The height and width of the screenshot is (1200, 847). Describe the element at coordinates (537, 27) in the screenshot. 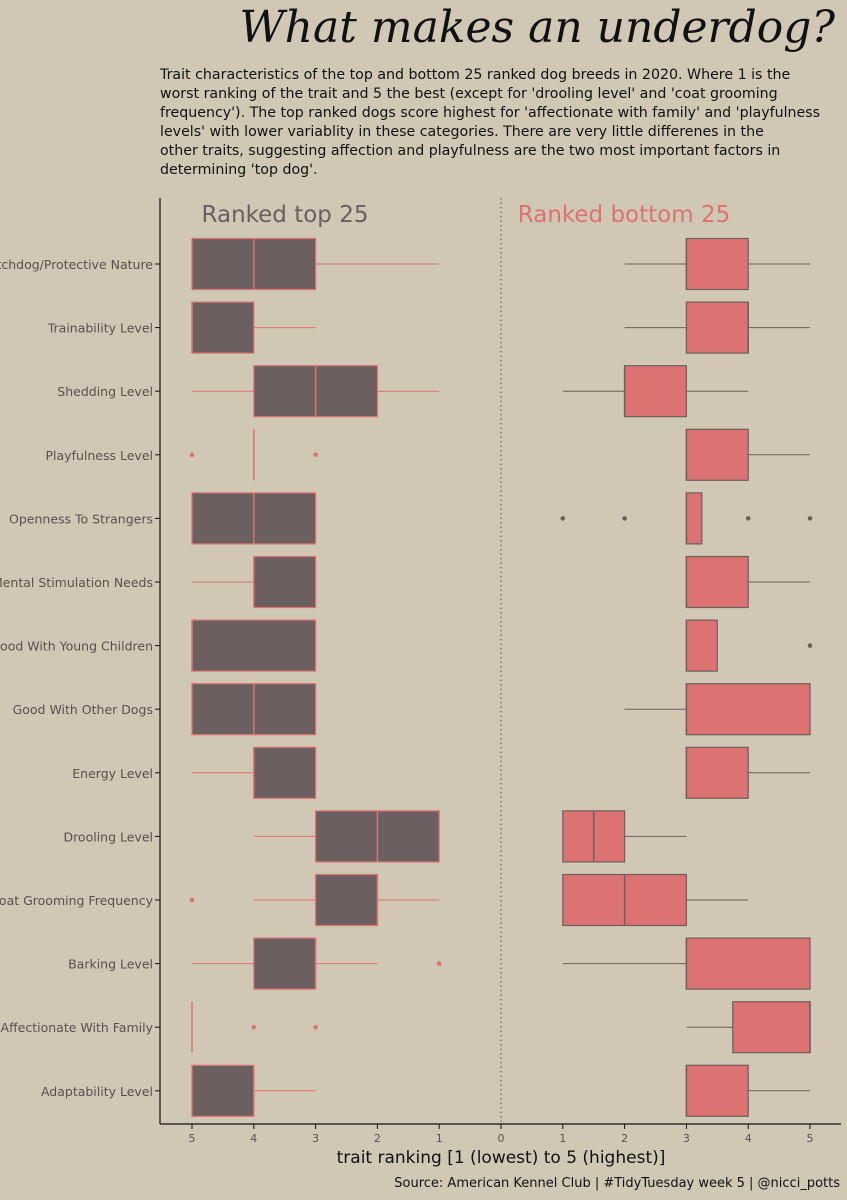

I see `chart-title: What makes an underdog?` at that location.